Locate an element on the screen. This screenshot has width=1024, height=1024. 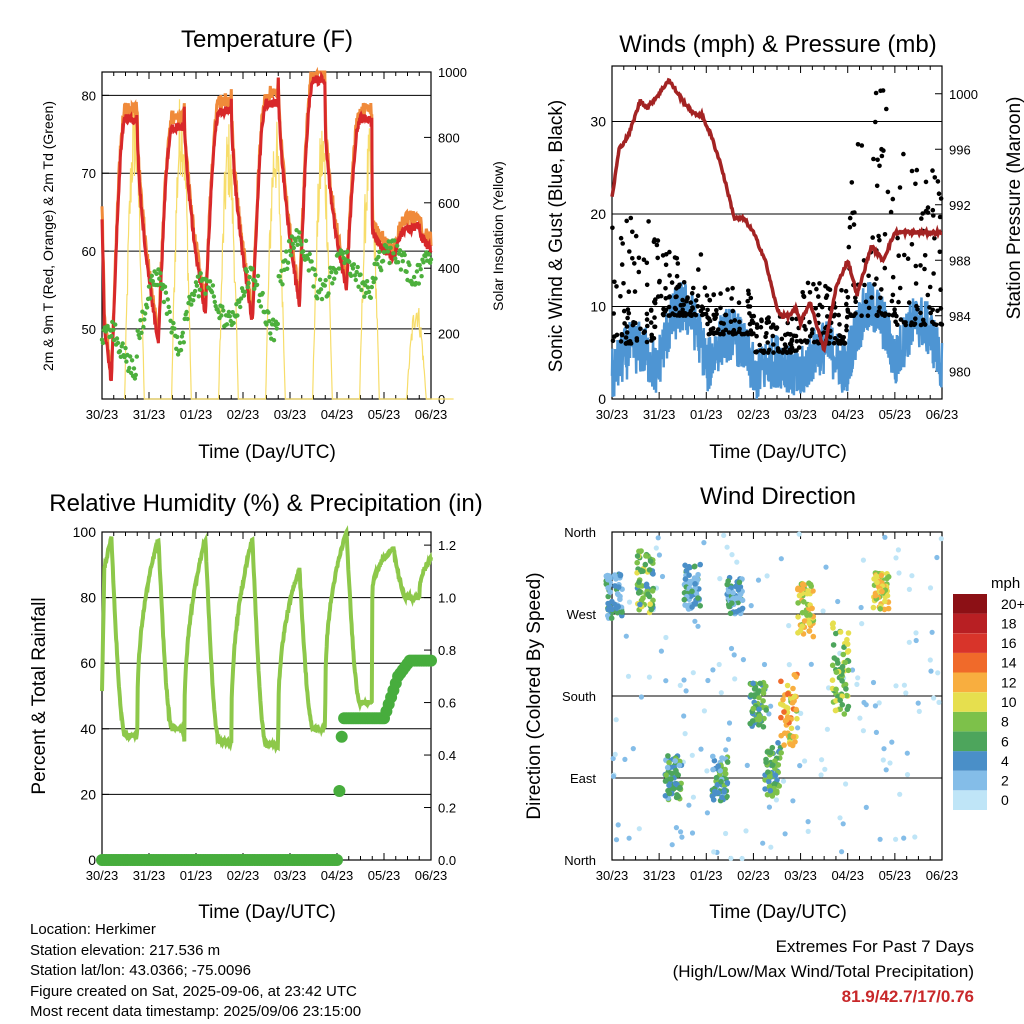
rh-y-label: 0 is located at coordinates (92, 860).